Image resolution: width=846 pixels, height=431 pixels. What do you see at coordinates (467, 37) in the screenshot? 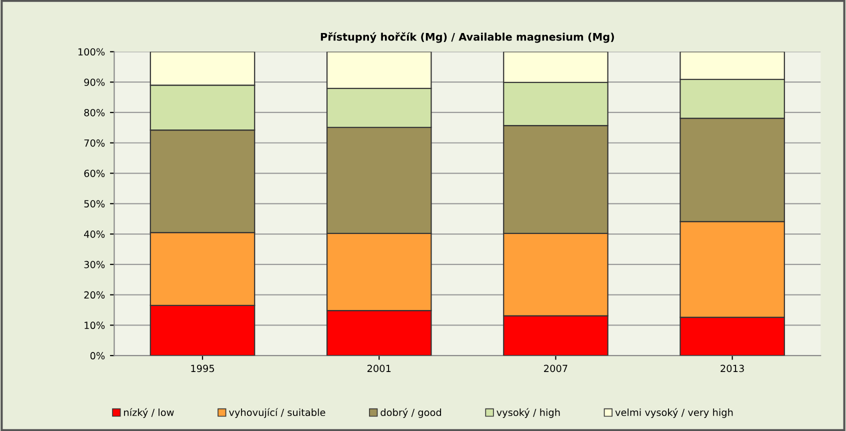
I see `chart-title: Přístupný hořčík (Mg) / Available magnesium (Mg)` at bounding box center [467, 37].